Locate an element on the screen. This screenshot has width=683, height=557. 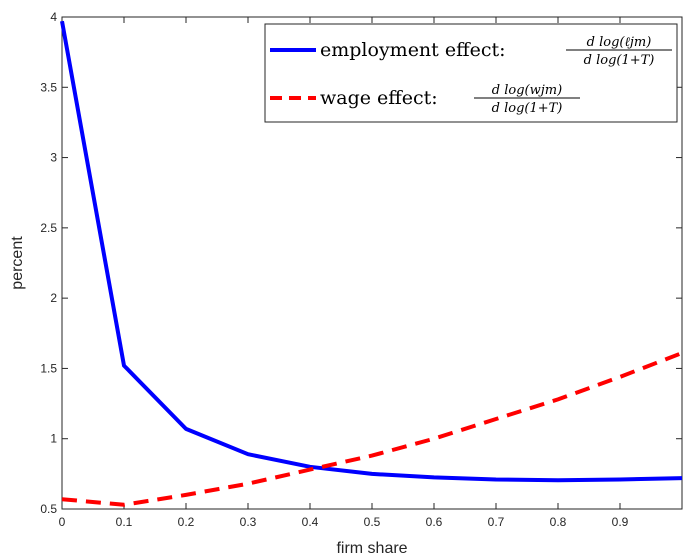
x-tick-label: 0 is located at coordinates (62, 522).